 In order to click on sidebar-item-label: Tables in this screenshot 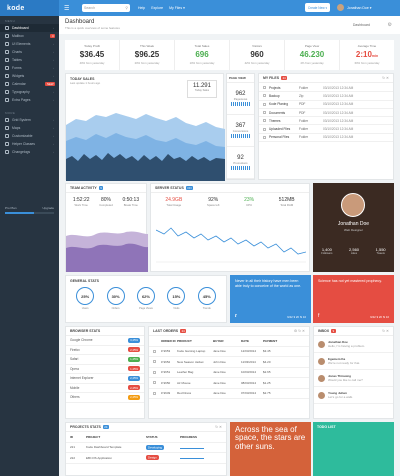, I will do `click(17, 60)`.